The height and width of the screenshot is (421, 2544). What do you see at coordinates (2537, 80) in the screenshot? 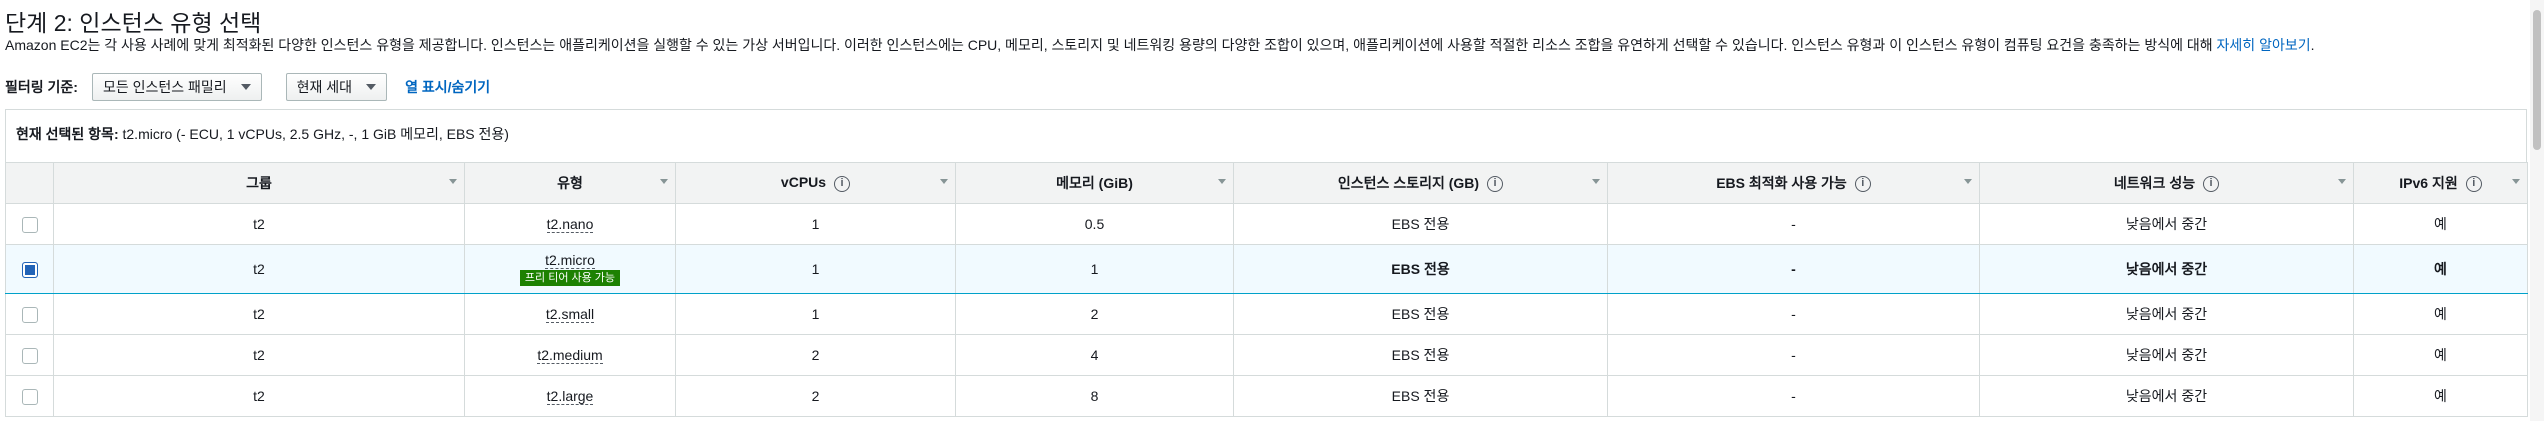
I see `scrollbar-thumb` at bounding box center [2537, 80].